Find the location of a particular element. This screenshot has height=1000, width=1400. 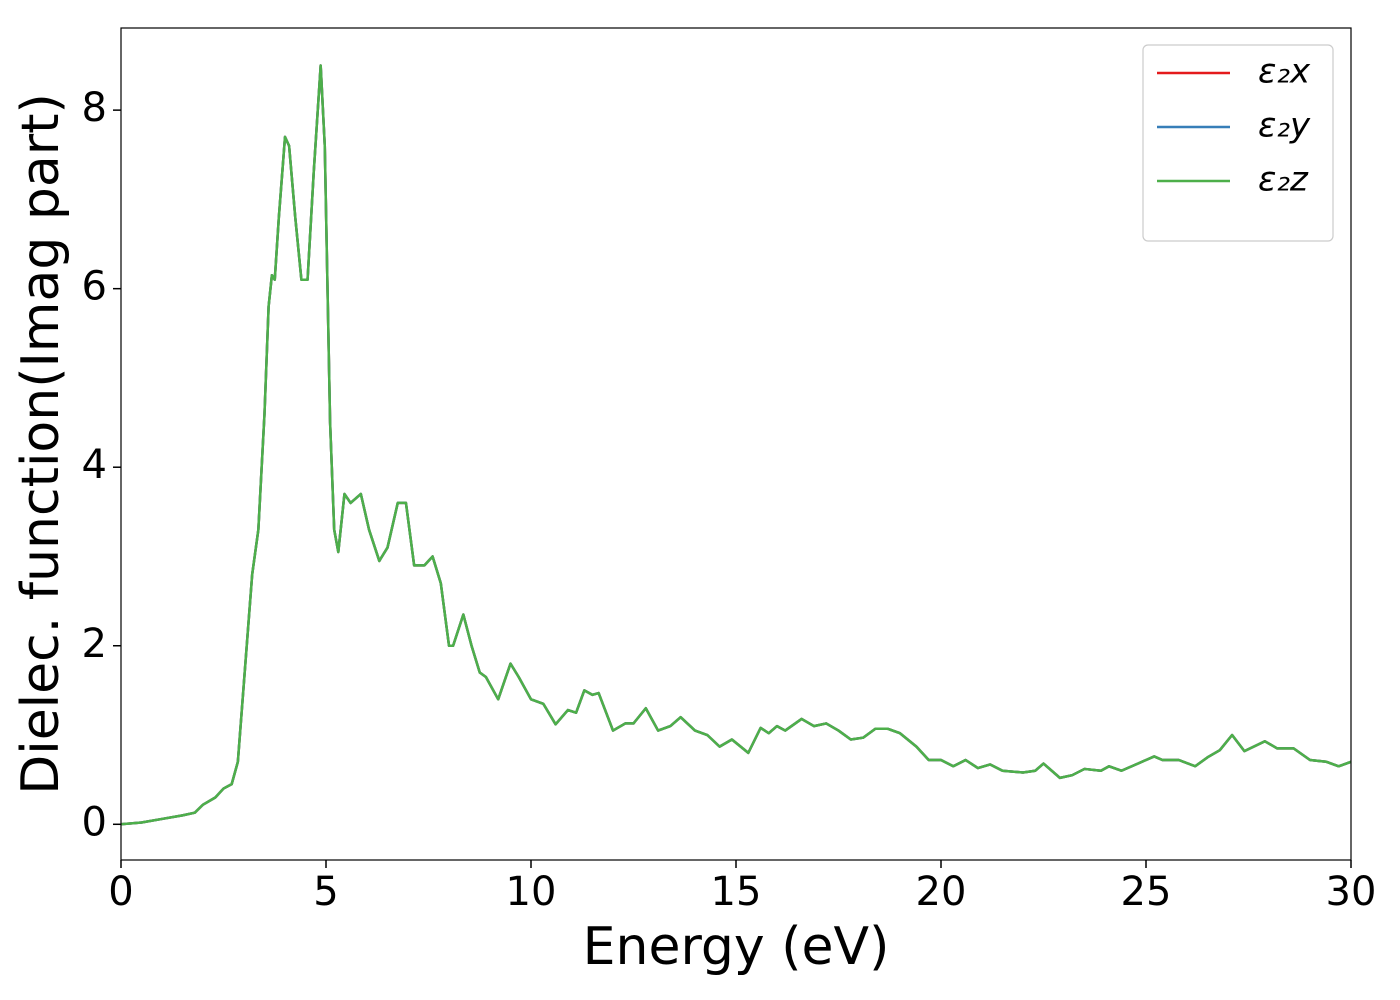

legend-label: ε₂y is located at coordinates (1284, 126).